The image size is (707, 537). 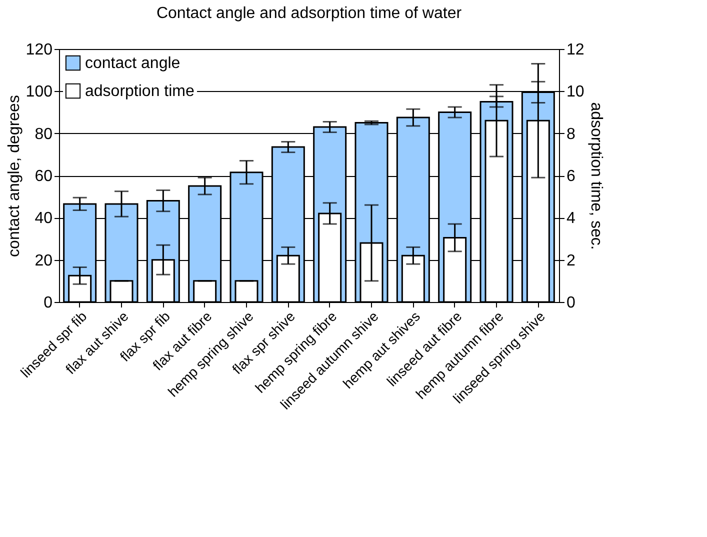 I want to click on y-tick-label: 80, so click(x=43, y=134).